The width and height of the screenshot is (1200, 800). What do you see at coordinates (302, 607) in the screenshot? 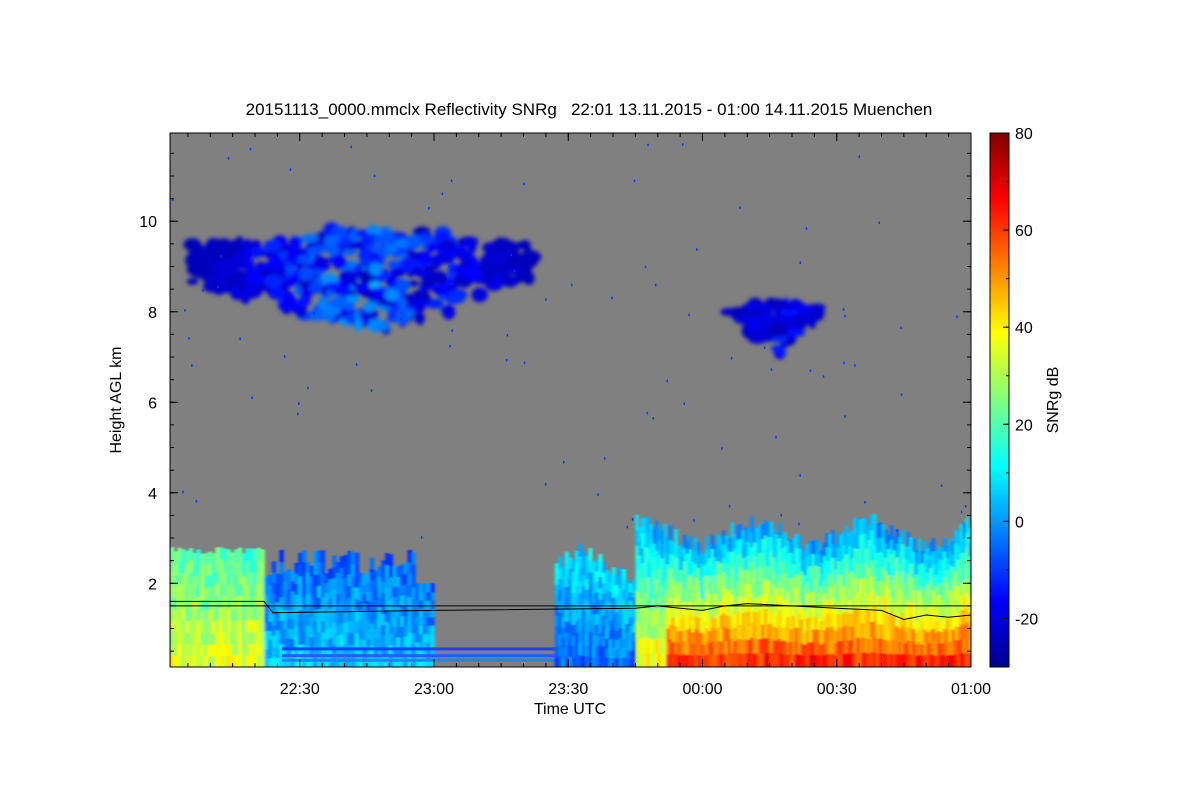
I see `low-layer-early` at bounding box center [302, 607].